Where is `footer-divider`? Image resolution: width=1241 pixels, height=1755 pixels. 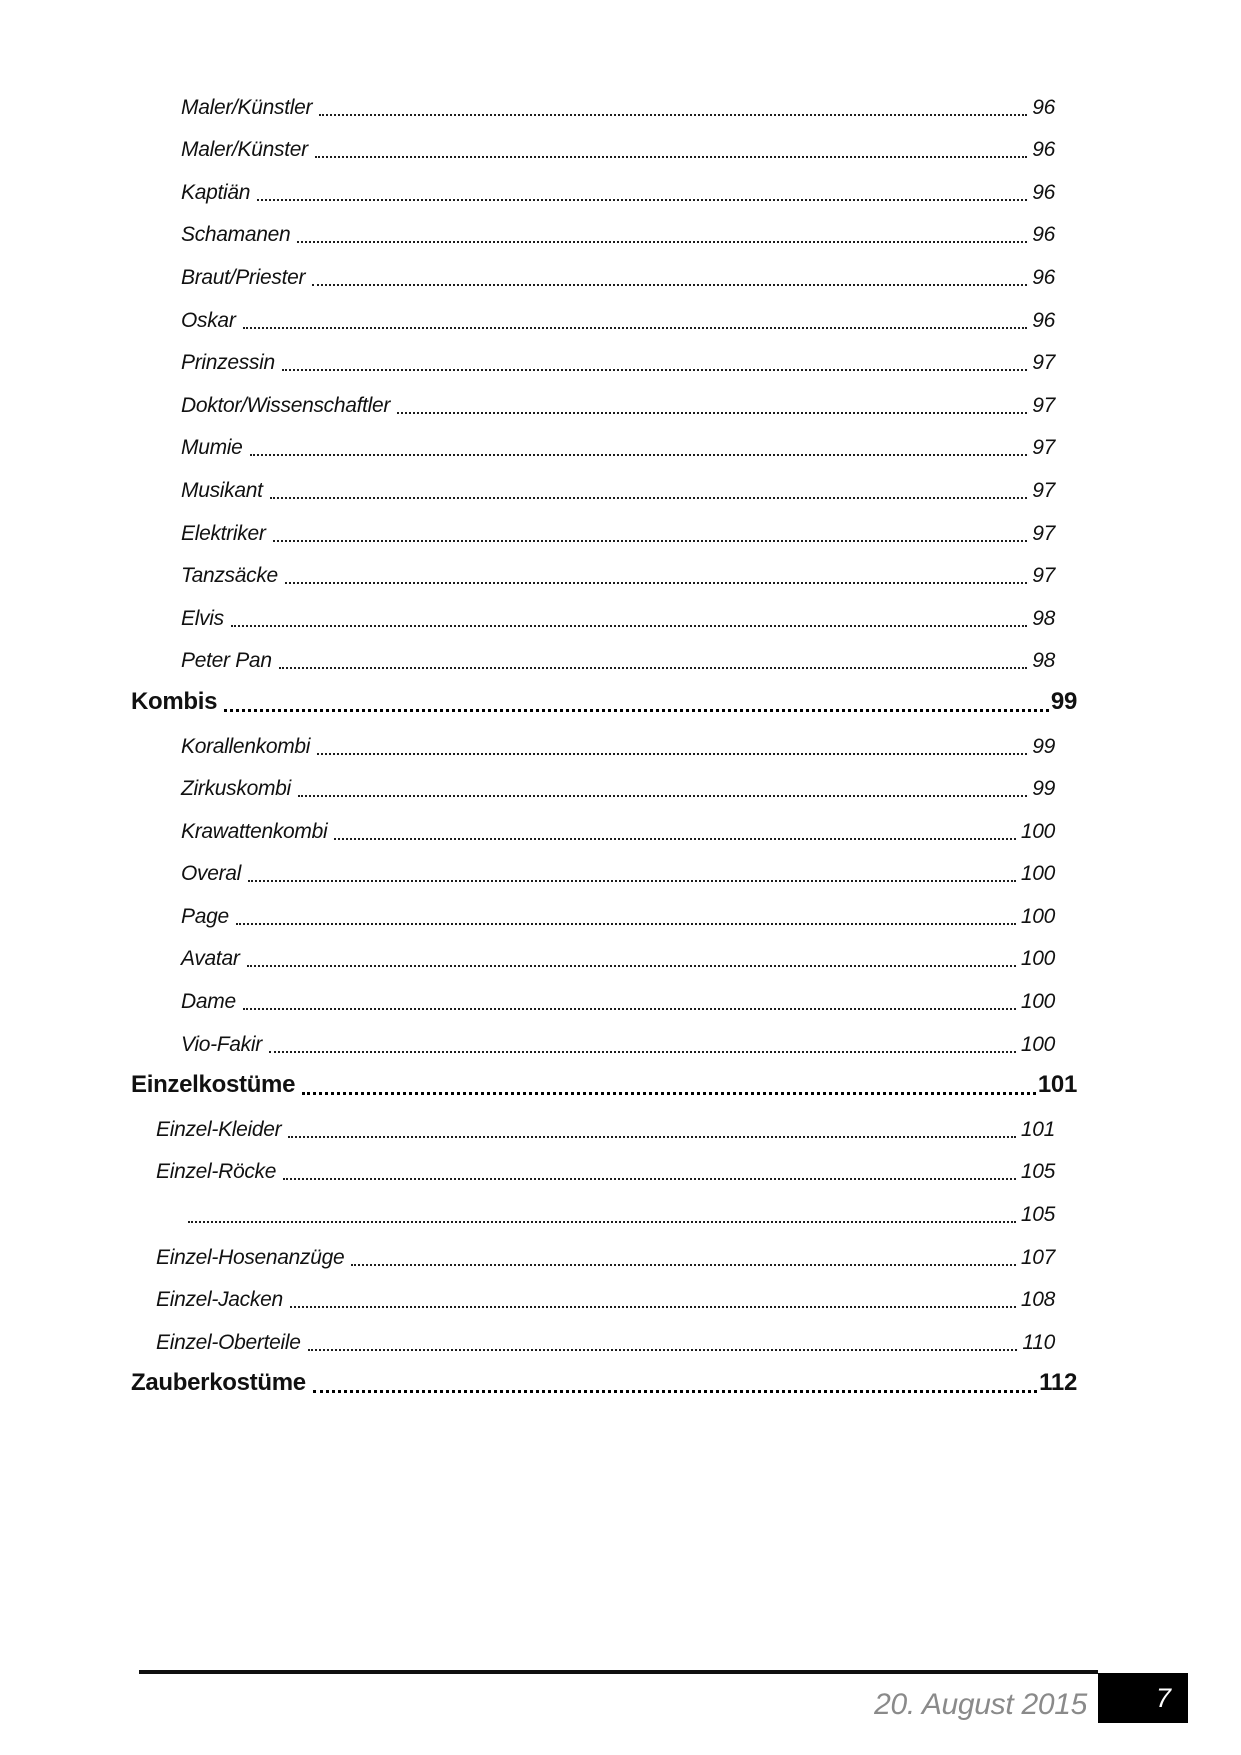 footer-divider is located at coordinates (618, 1672).